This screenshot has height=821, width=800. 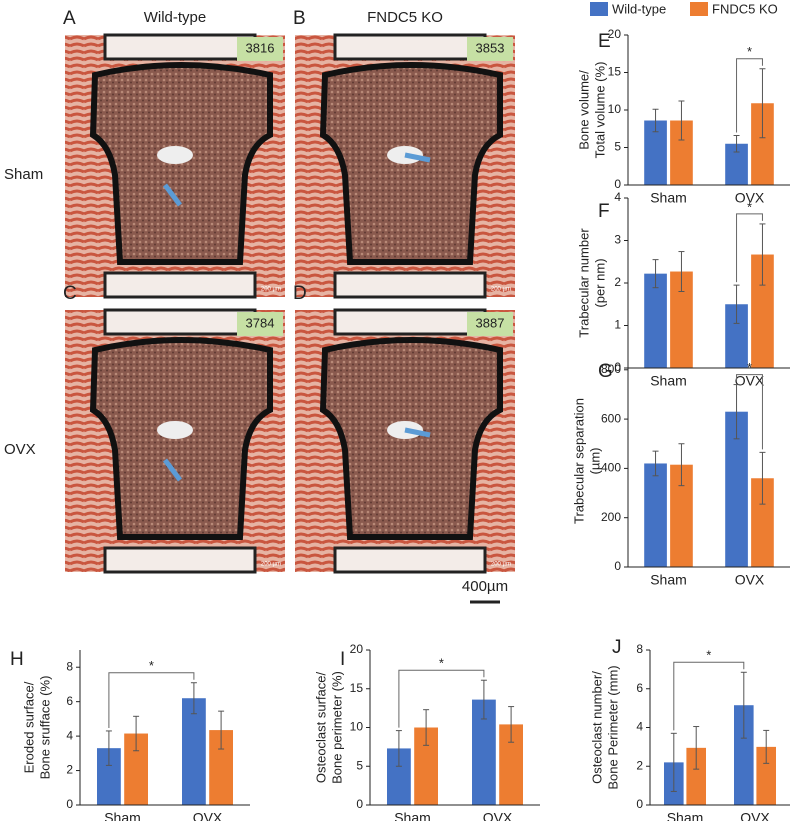 What do you see at coordinates (357, 727) in the screenshot?
I see `y-tick-label: 10` at bounding box center [357, 727].